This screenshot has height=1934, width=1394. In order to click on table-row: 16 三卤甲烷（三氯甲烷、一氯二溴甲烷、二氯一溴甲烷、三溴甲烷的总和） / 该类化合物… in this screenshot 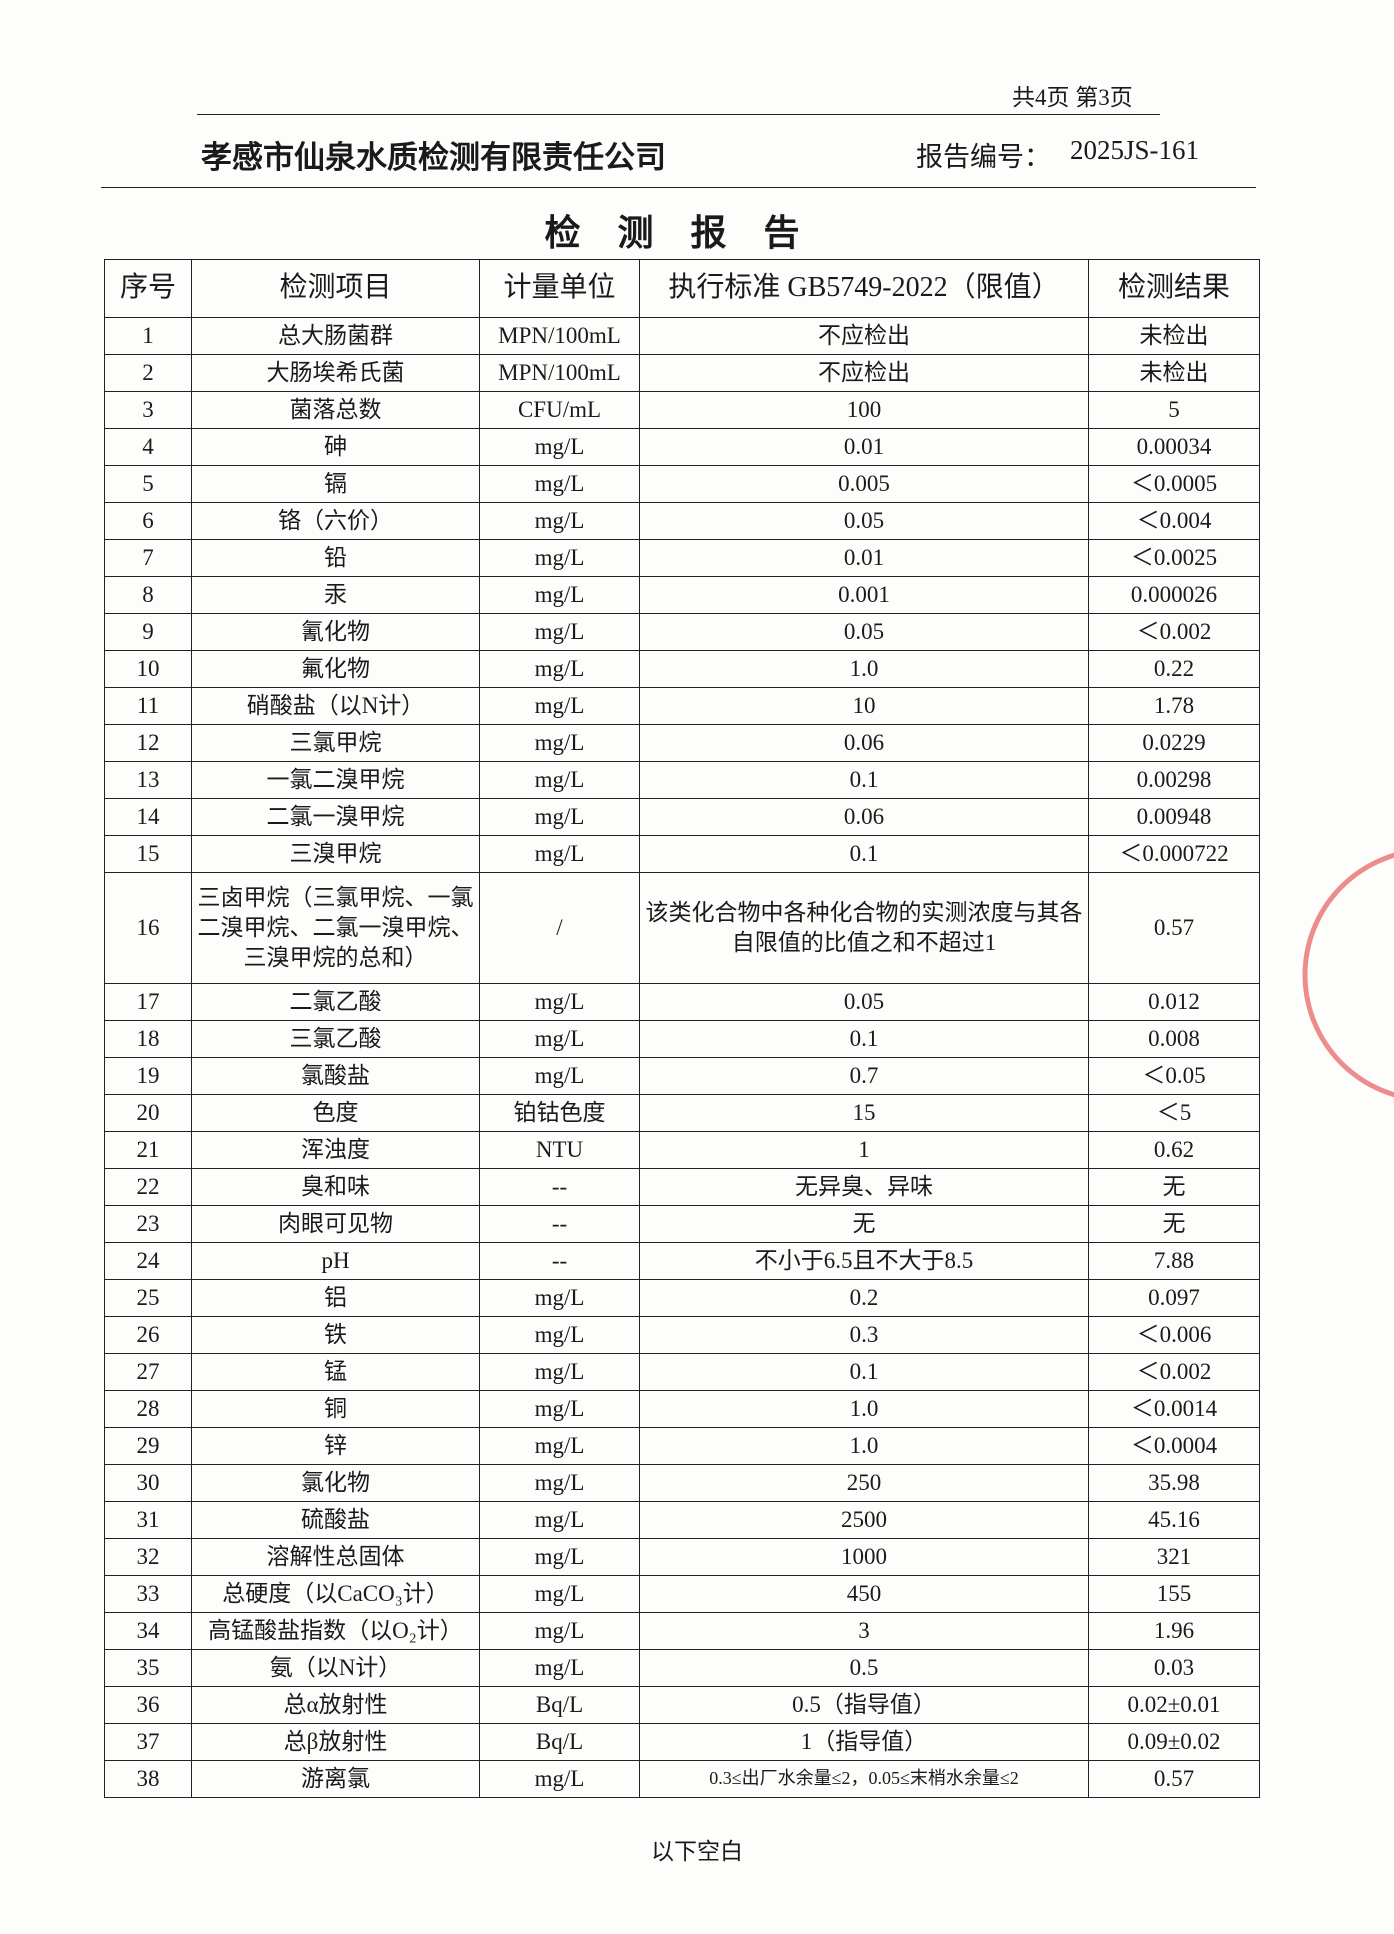, I will do `click(682, 928)`.